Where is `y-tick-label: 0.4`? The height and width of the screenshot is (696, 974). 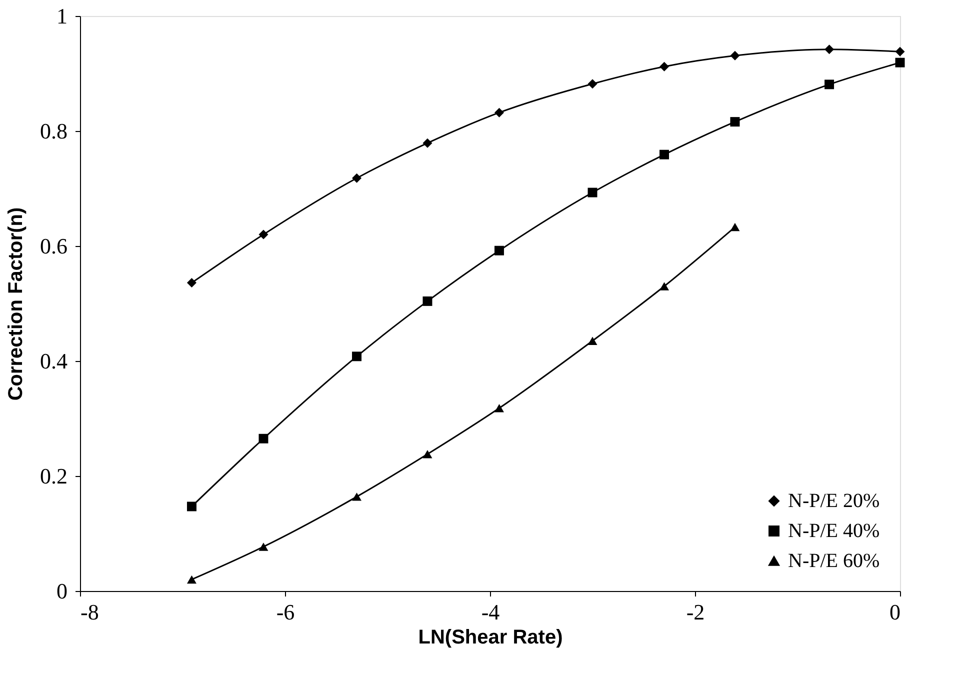
y-tick-label: 0.4 is located at coordinates (54, 361).